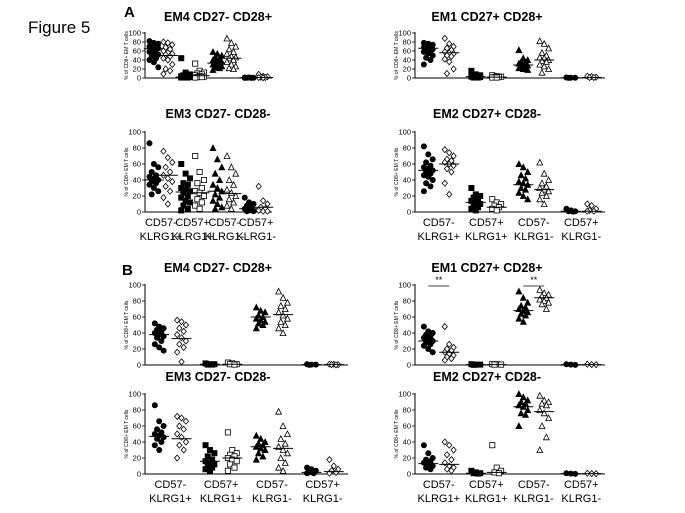 The width and height of the screenshot is (685, 513). Describe the element at coordinates (134, 132) in the screenshot. I see `y-tick-label: 100` at that location.